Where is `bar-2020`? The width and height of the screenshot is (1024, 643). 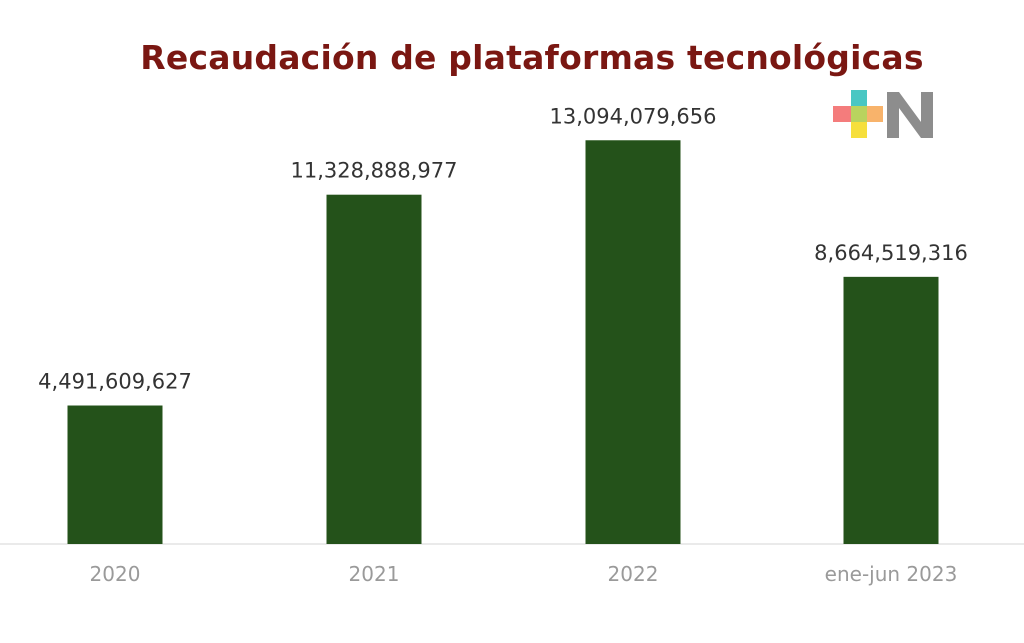 bar-2020 is located at coordinates (115, 474).